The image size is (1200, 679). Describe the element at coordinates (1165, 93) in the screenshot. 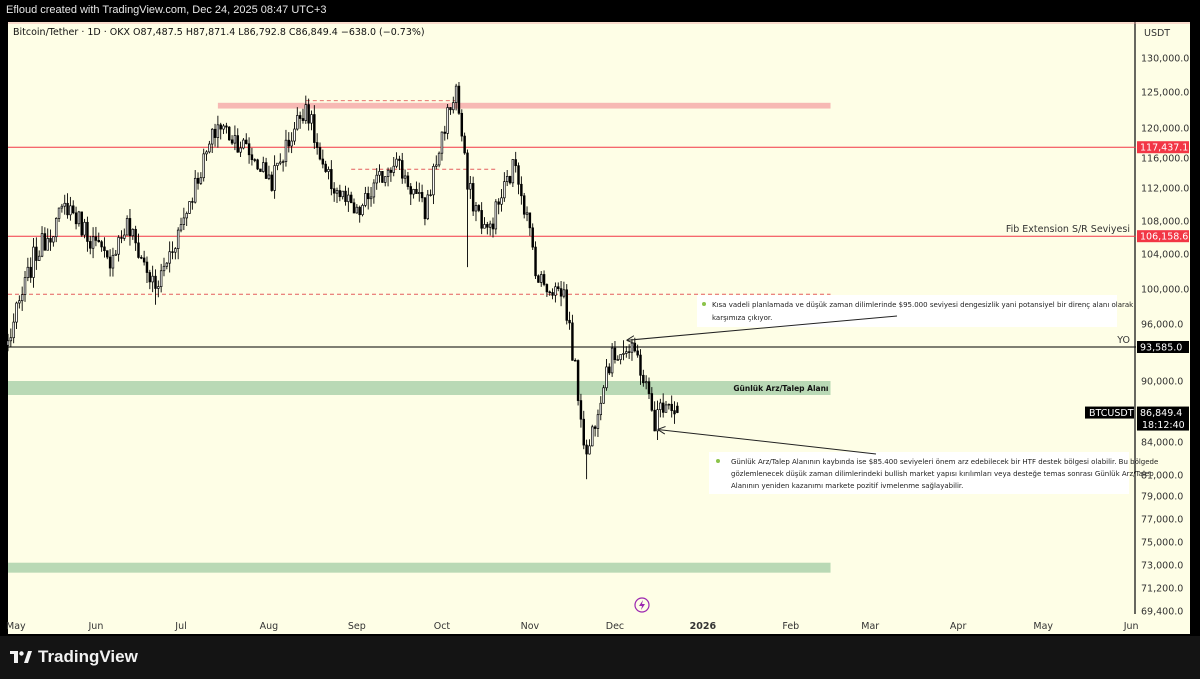

I see `y-tick-label: 125,000.0` at that location.